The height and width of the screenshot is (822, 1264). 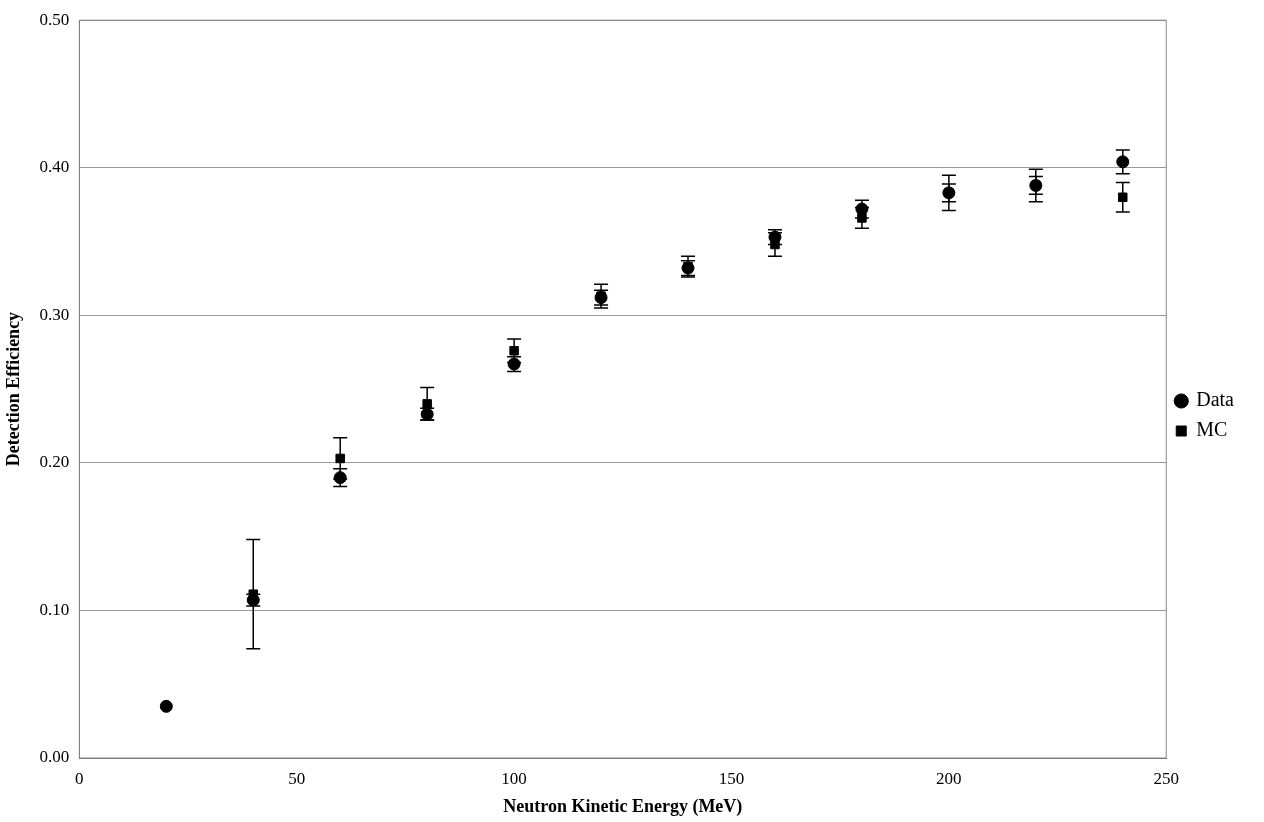 What do you see at coordinates (1166, 778) in the screenshot?
I see `x-tick-label: 250` at bounding box center [1166, 778].